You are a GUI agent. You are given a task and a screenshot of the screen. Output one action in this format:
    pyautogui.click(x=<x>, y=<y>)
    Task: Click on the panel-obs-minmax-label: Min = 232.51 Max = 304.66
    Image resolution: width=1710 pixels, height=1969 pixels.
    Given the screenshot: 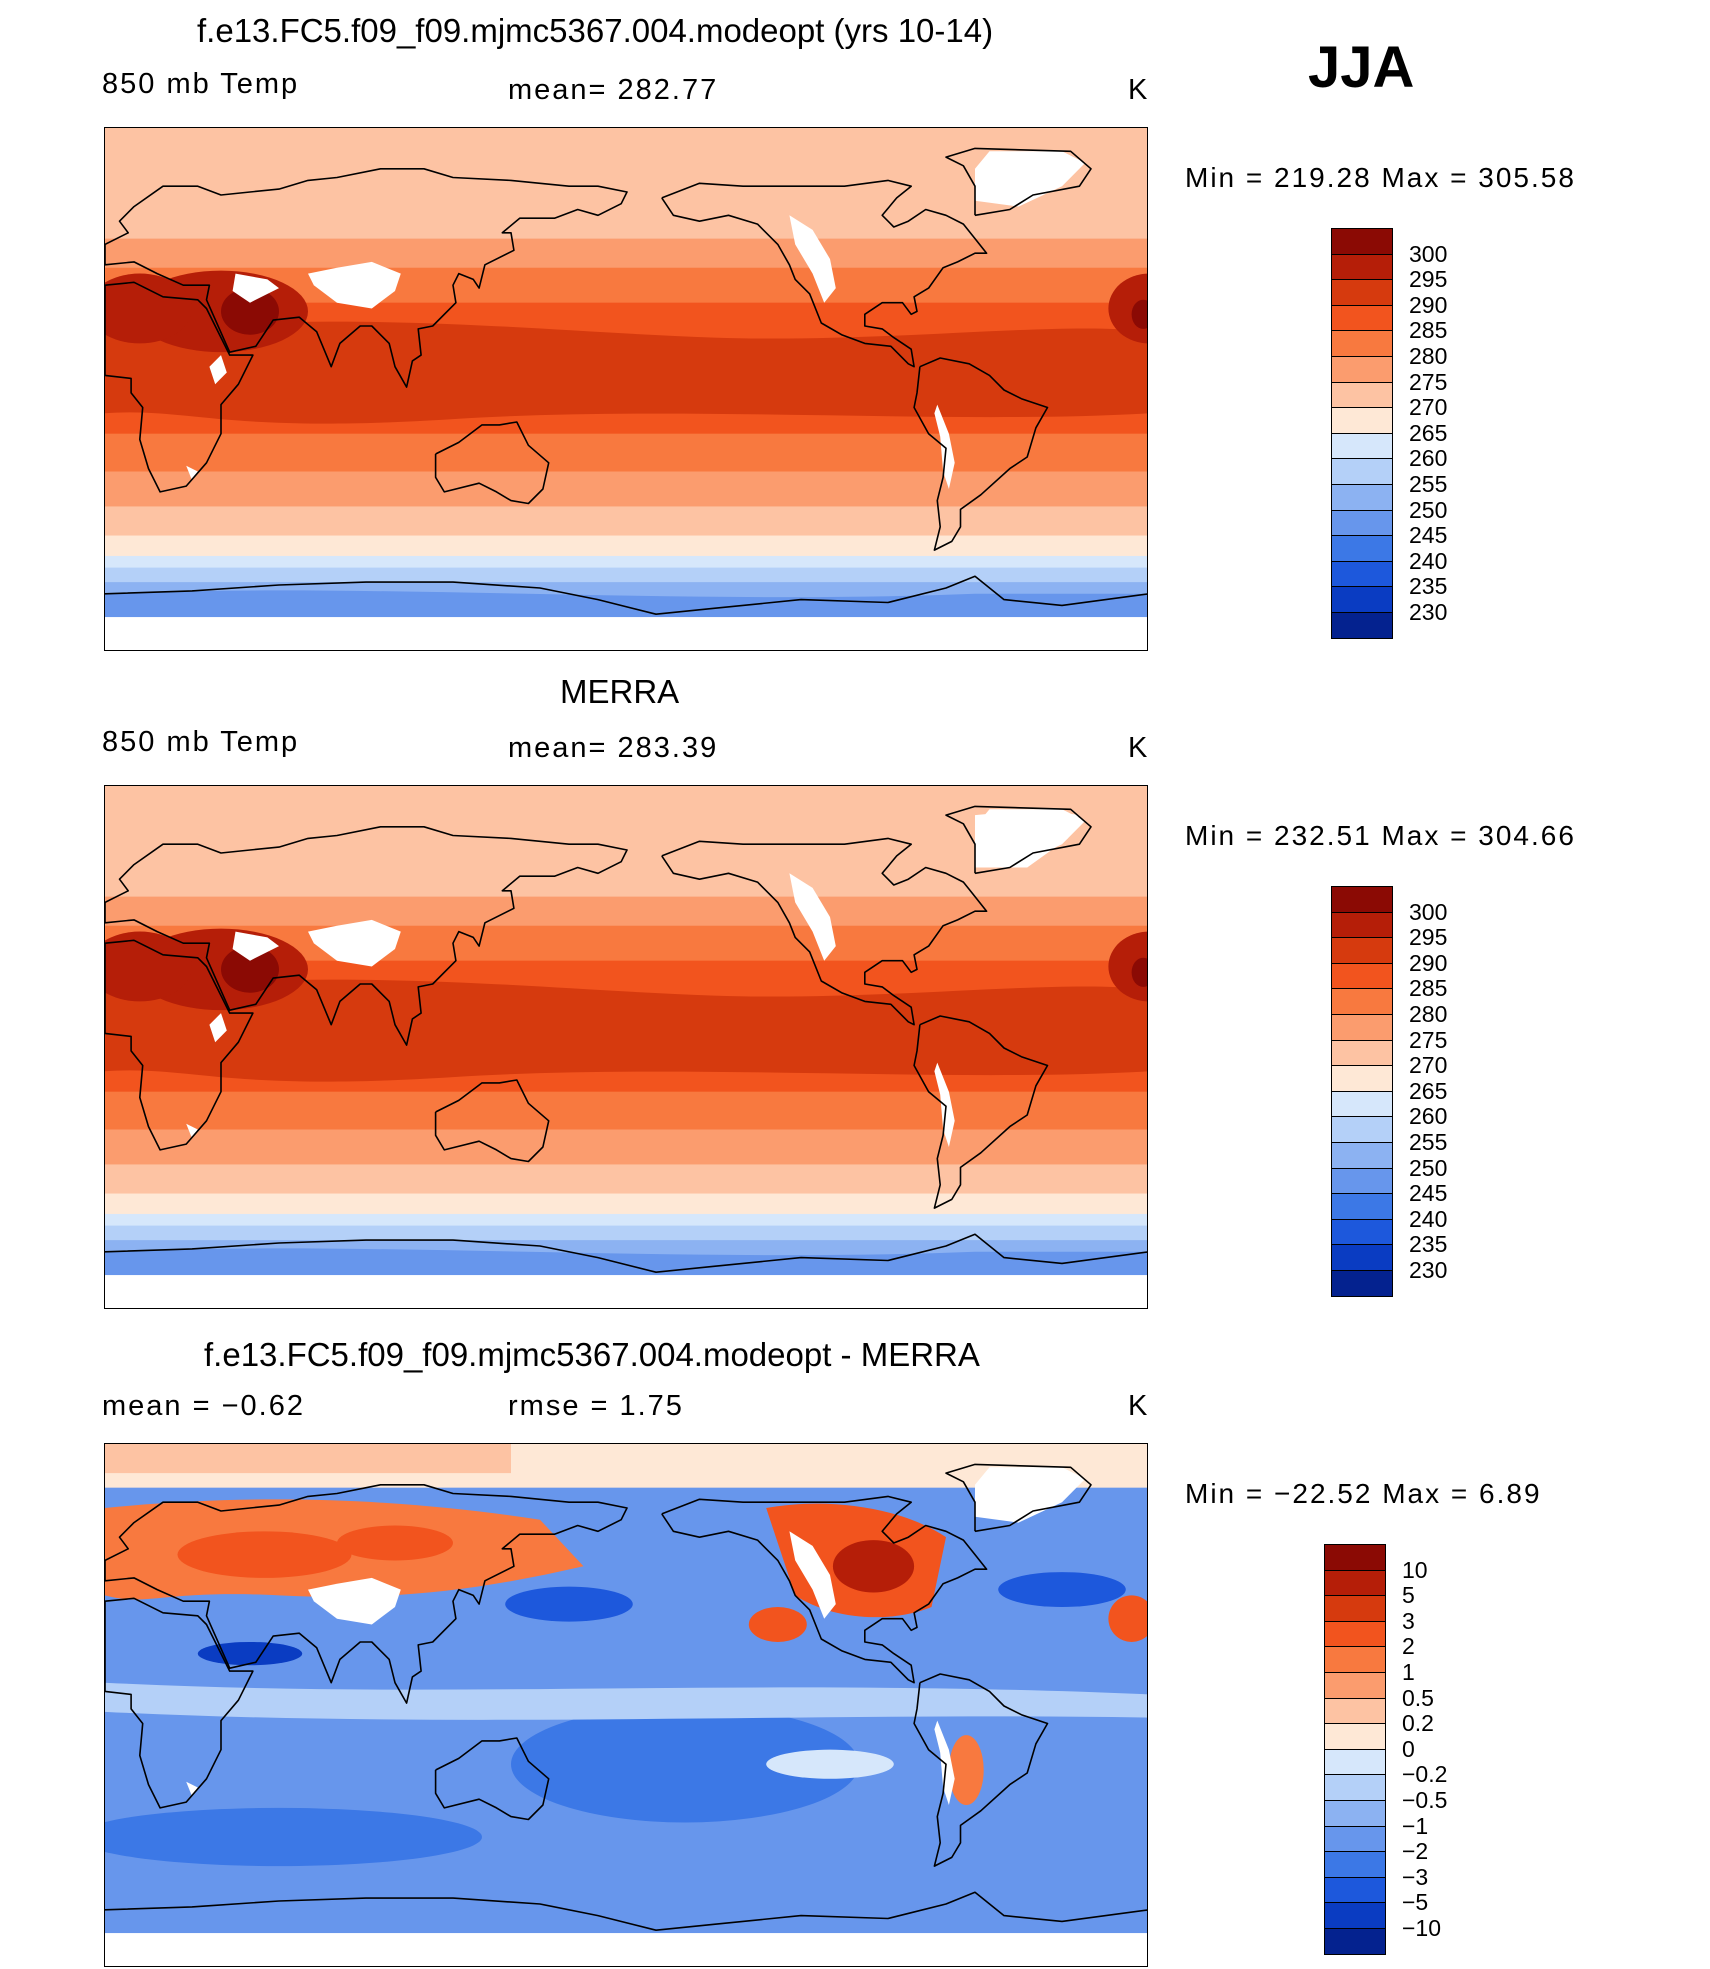 What is the action you would take?
    pyautogui.click(x=1380, y=835)
    